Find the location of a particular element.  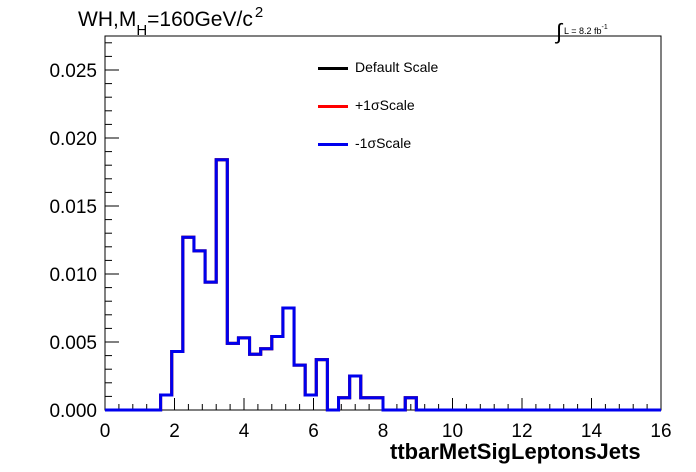

title-main: WH,M is located at coordinates (107, 19).